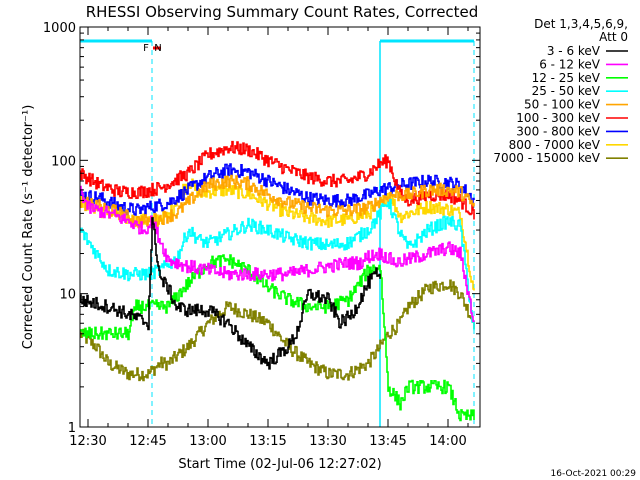 The width and height of the screenshot is (640, 480). What do you see at coordinates (570, 64) in the screenshot?
I see `legend-label: 6 - 12 keV` at bounding box center [570, 64].